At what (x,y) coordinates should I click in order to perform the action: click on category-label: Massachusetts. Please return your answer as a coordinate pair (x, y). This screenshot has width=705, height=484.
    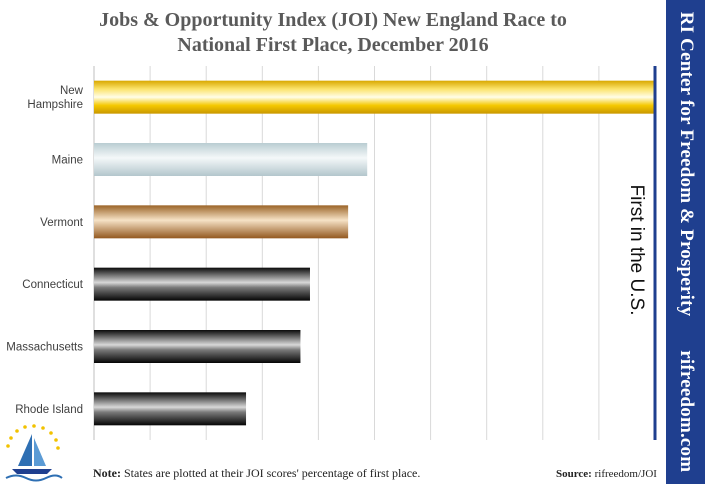
    Looking at the image, I should click on (44, 348).